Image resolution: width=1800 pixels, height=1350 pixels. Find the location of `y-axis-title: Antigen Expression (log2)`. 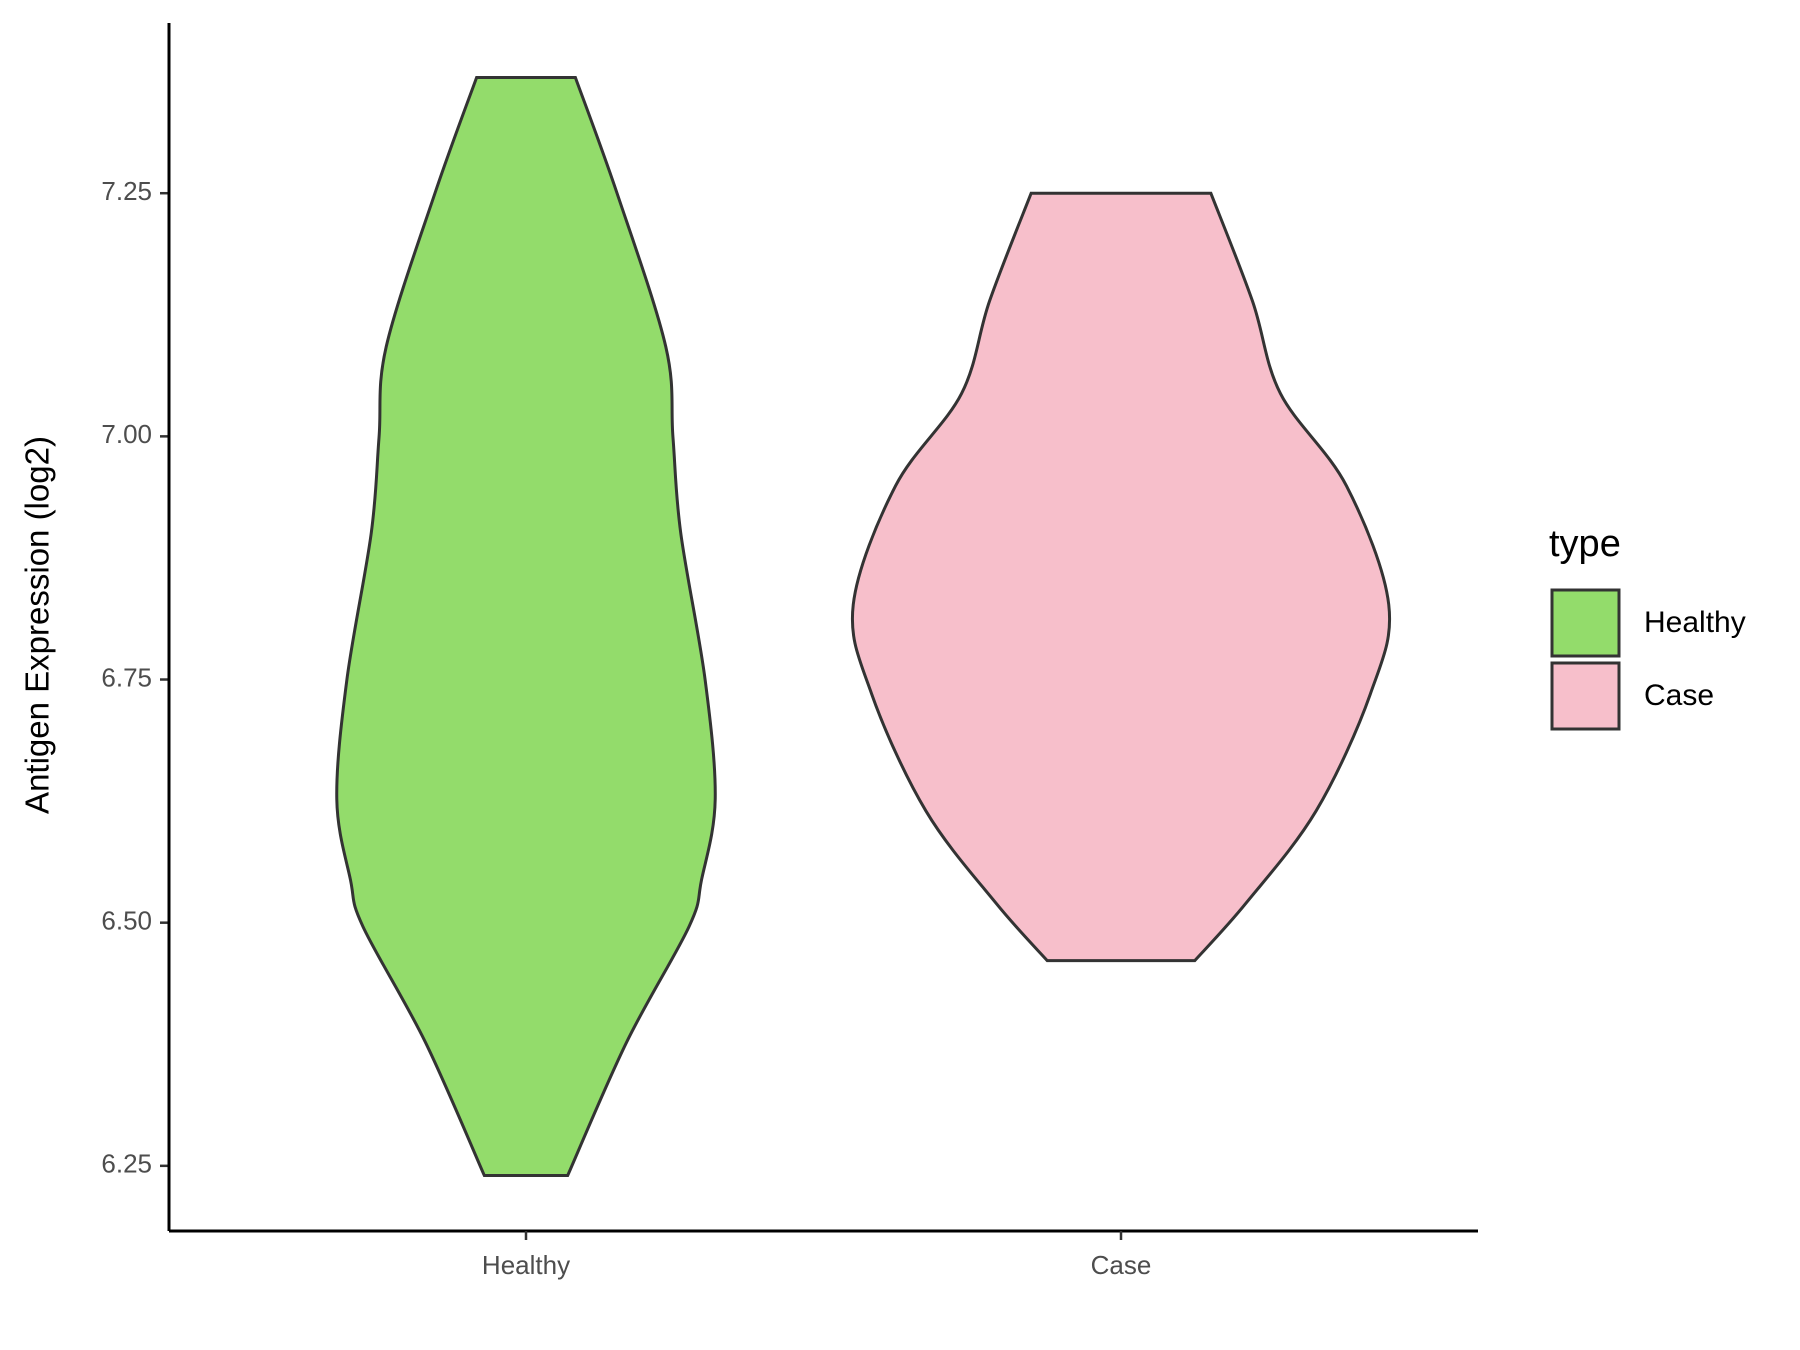

y-axis-title: Antigen Expression (log2) is located at coordinates (37, 625).